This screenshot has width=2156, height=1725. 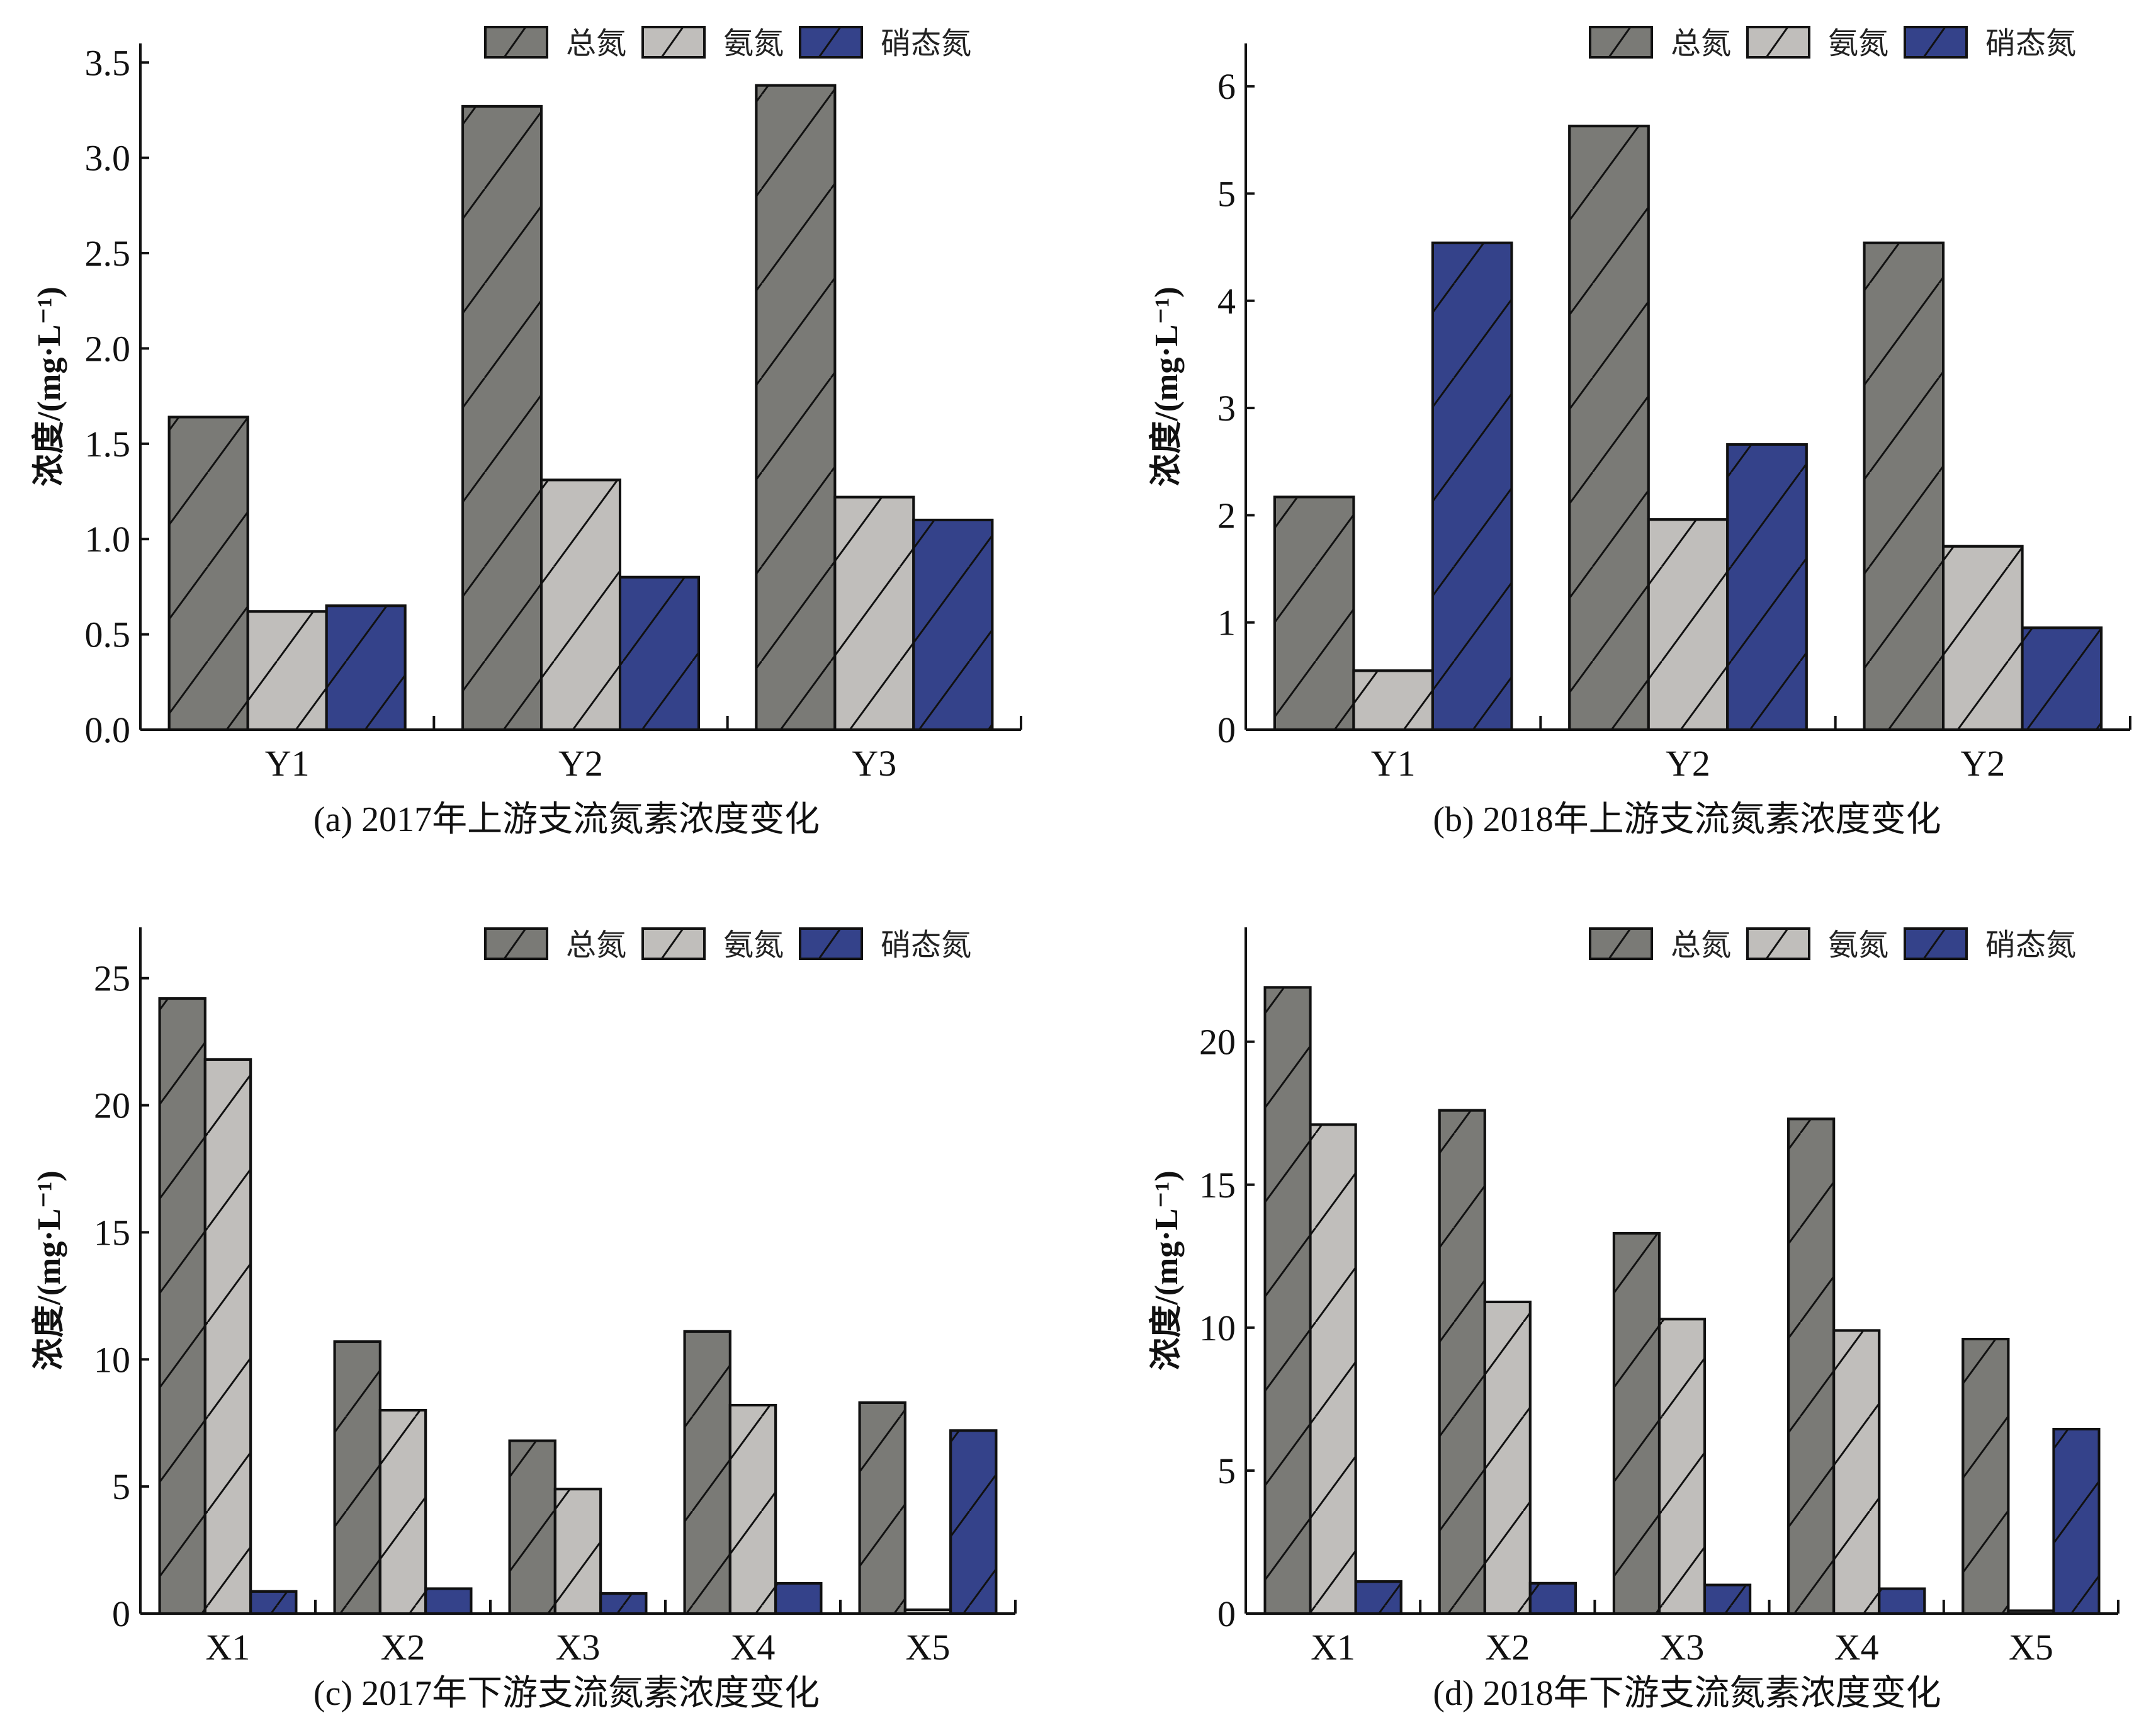 I want to click on x-tick-label: X3, so click(x=1682, y=1648).